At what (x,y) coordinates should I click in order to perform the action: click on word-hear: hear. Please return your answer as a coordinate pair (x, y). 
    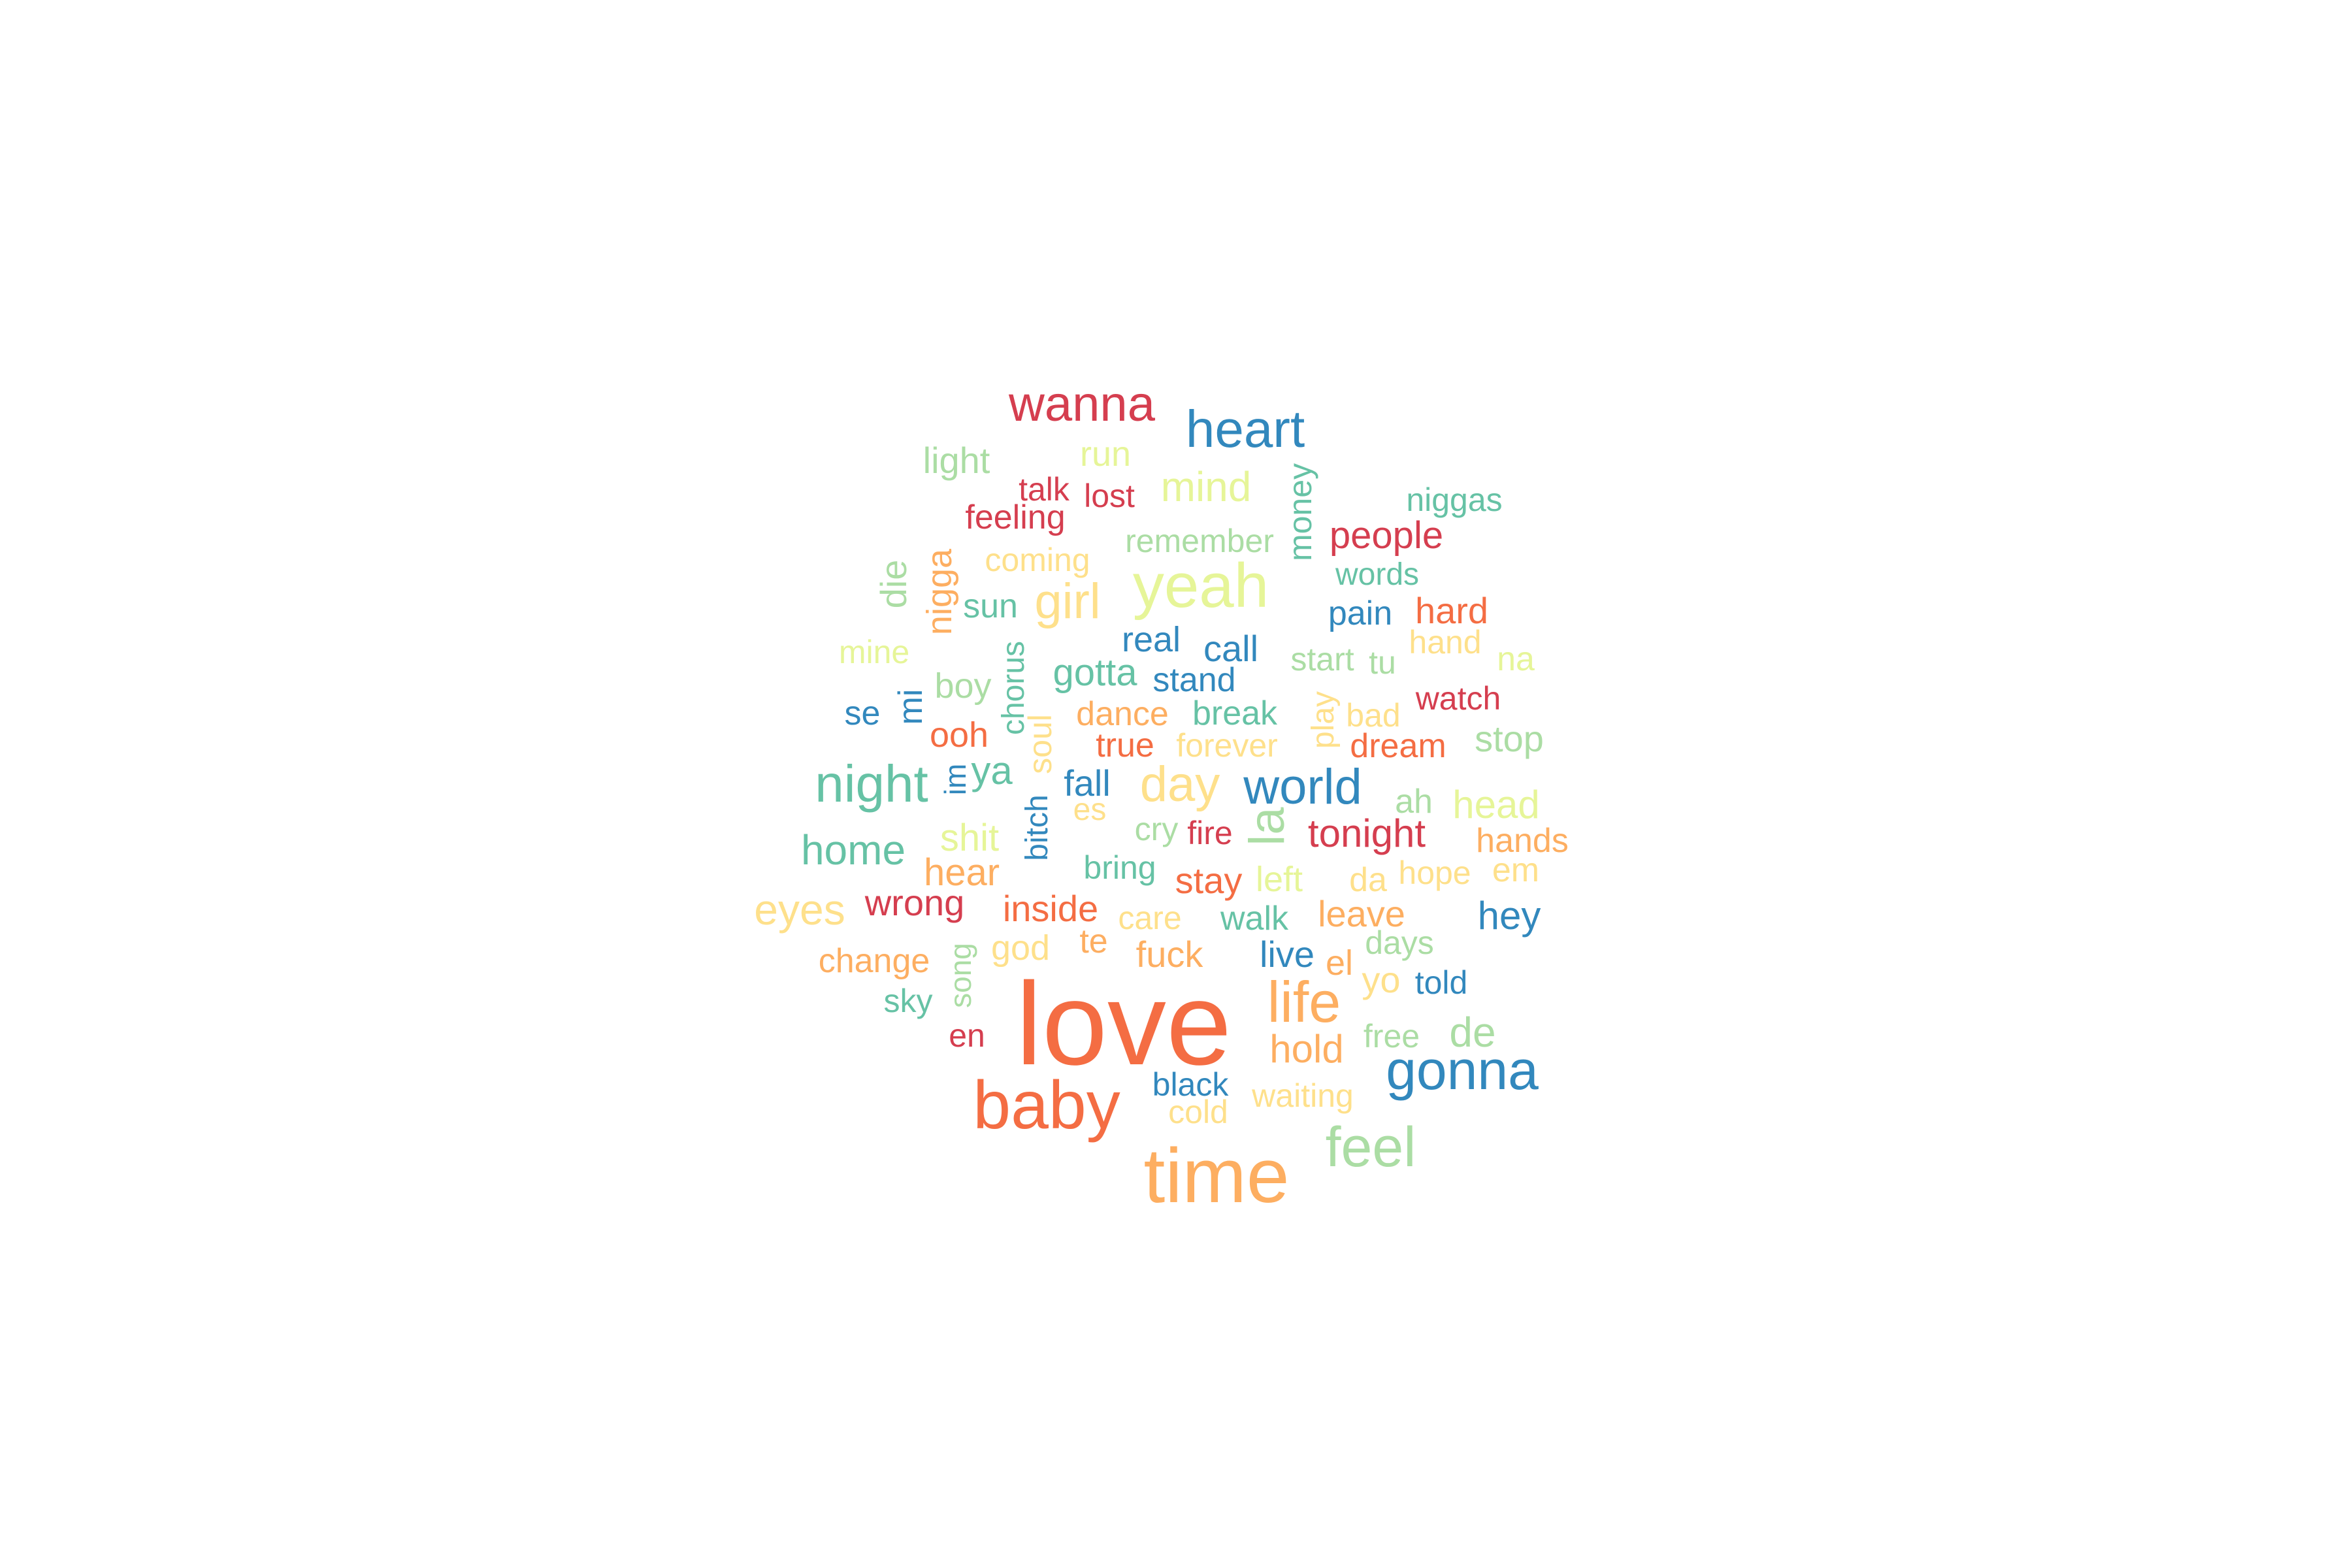
    Looking at the image, I should click on (961, 872).